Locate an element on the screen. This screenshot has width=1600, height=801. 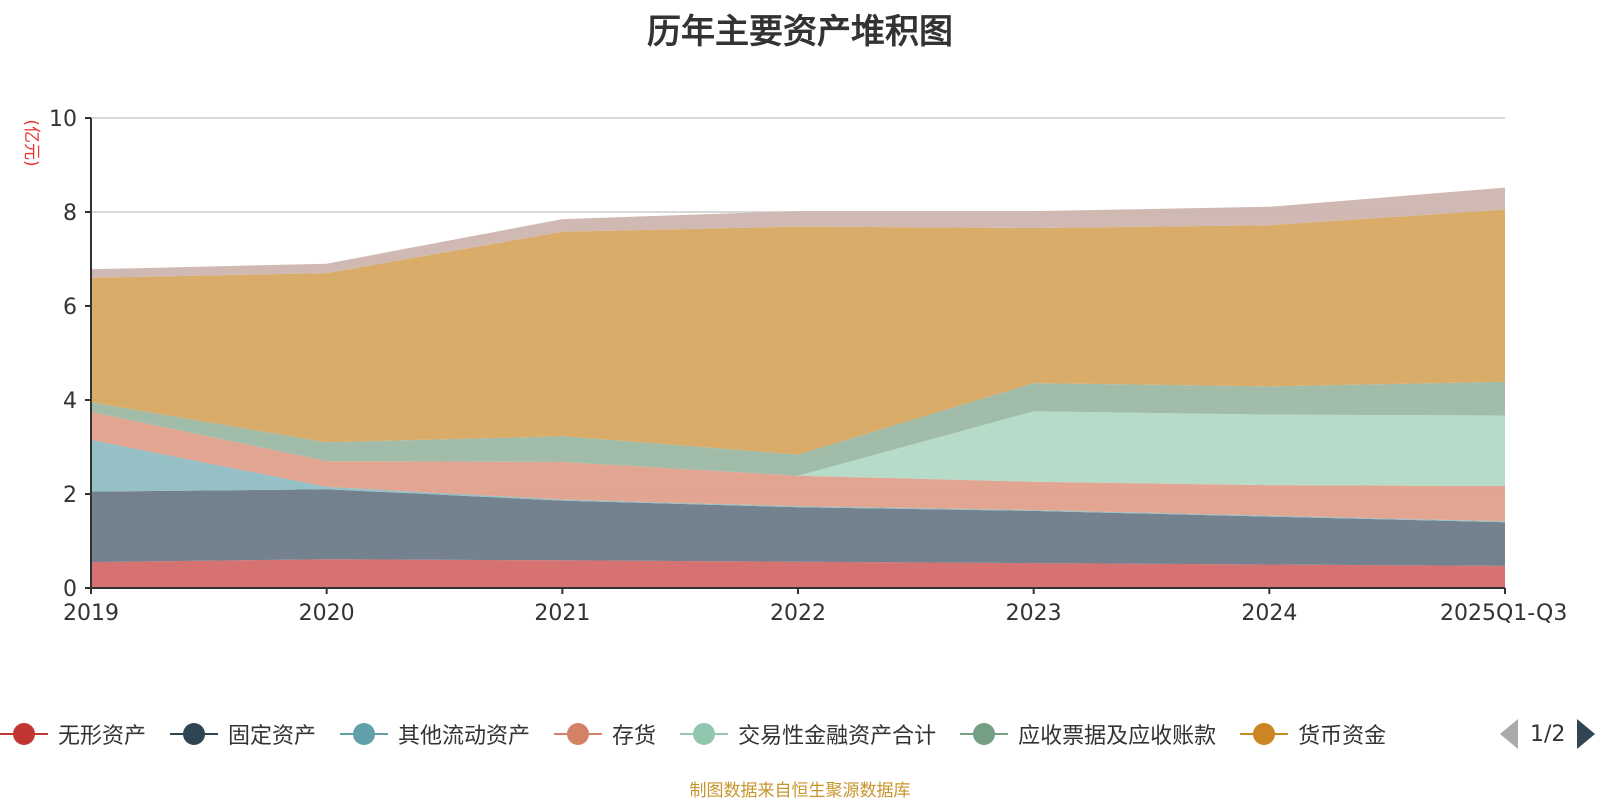
pager-text: 1/2 is located at coordinates (1548, 734).